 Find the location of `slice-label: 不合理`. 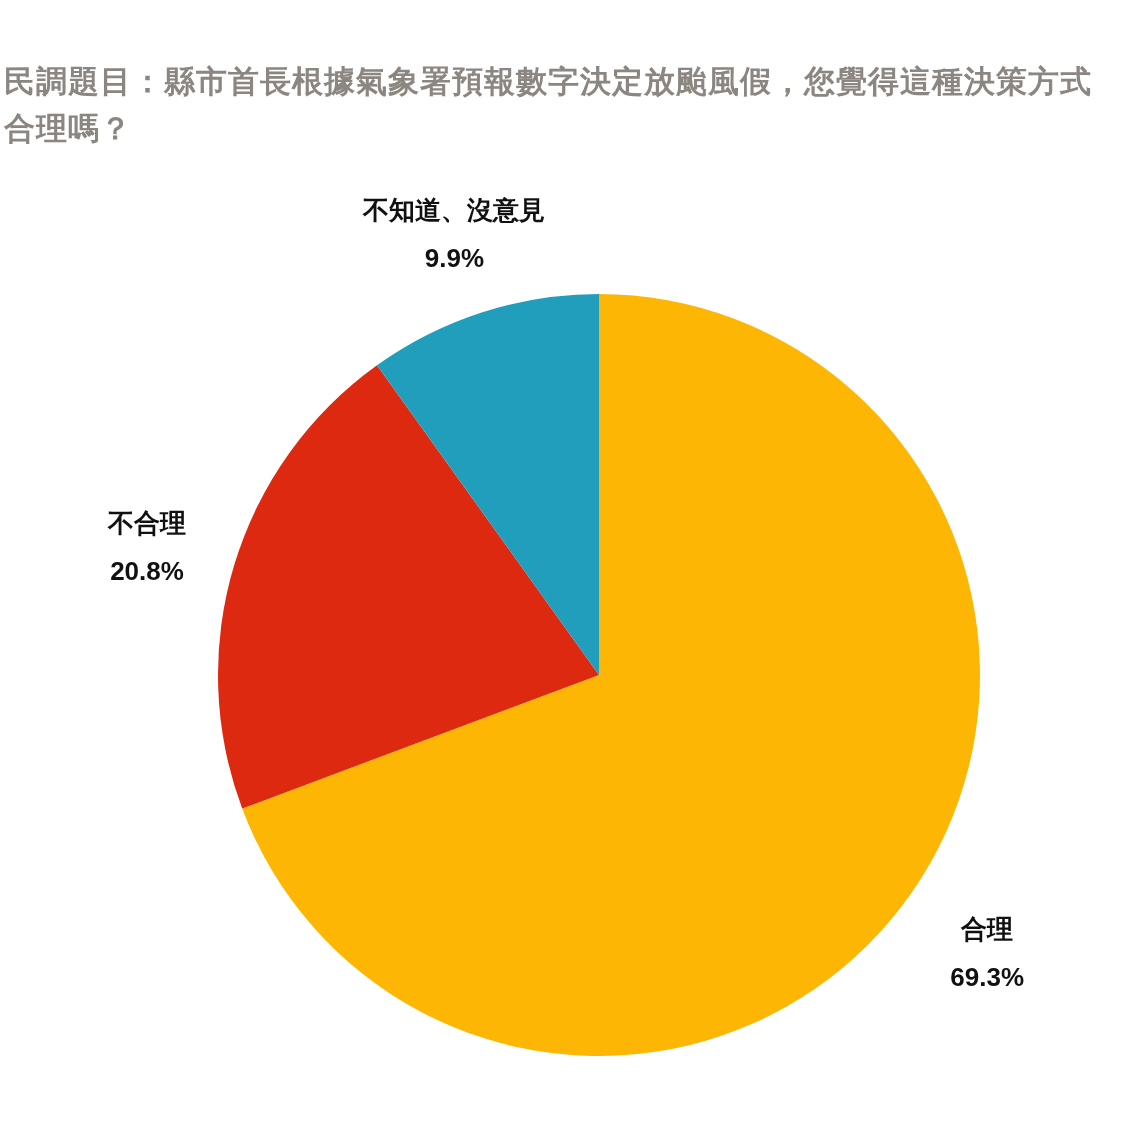

slice-label: 不合理 is located at coordinates (147, 522).